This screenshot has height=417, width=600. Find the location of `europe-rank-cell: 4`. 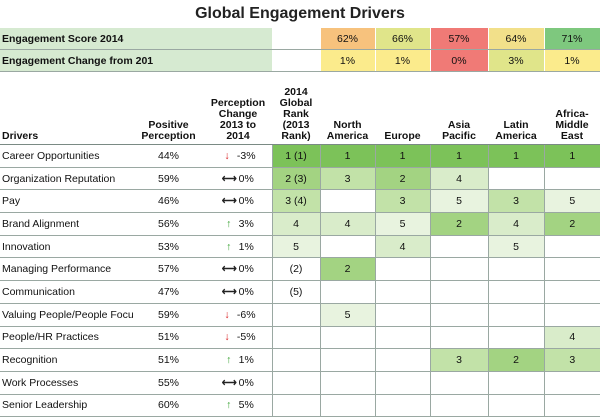

europe-rank-cell: 4 is located at coordinates (402, 247).